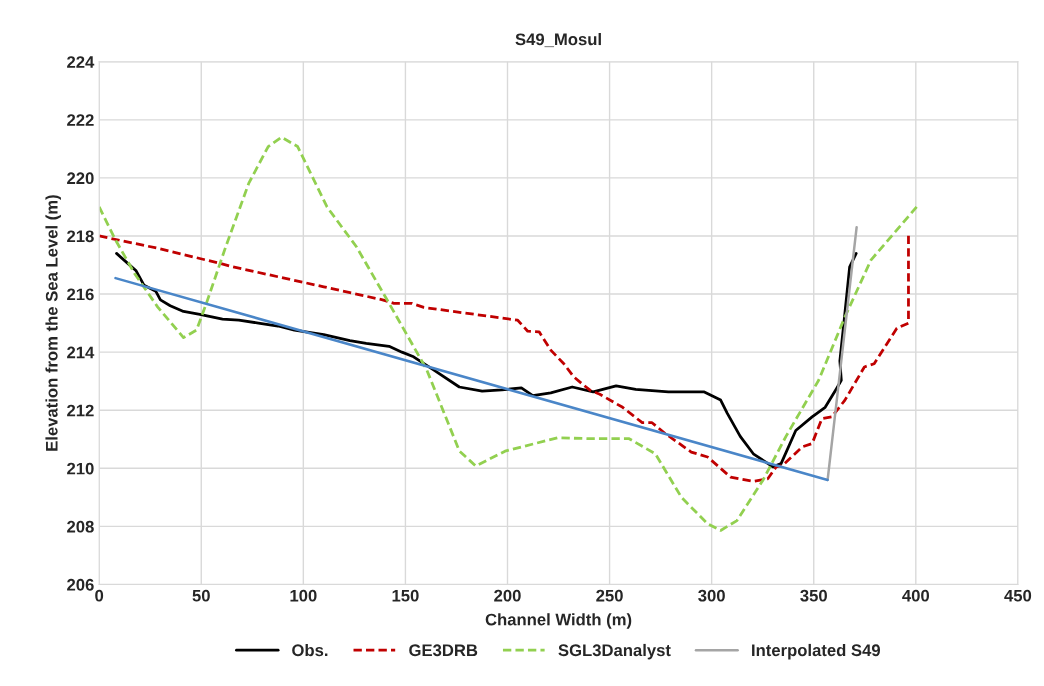  Describe the element at coordinates (558, 40) in the screenshot. I see `chart-title: S49_Mosul` at that location.